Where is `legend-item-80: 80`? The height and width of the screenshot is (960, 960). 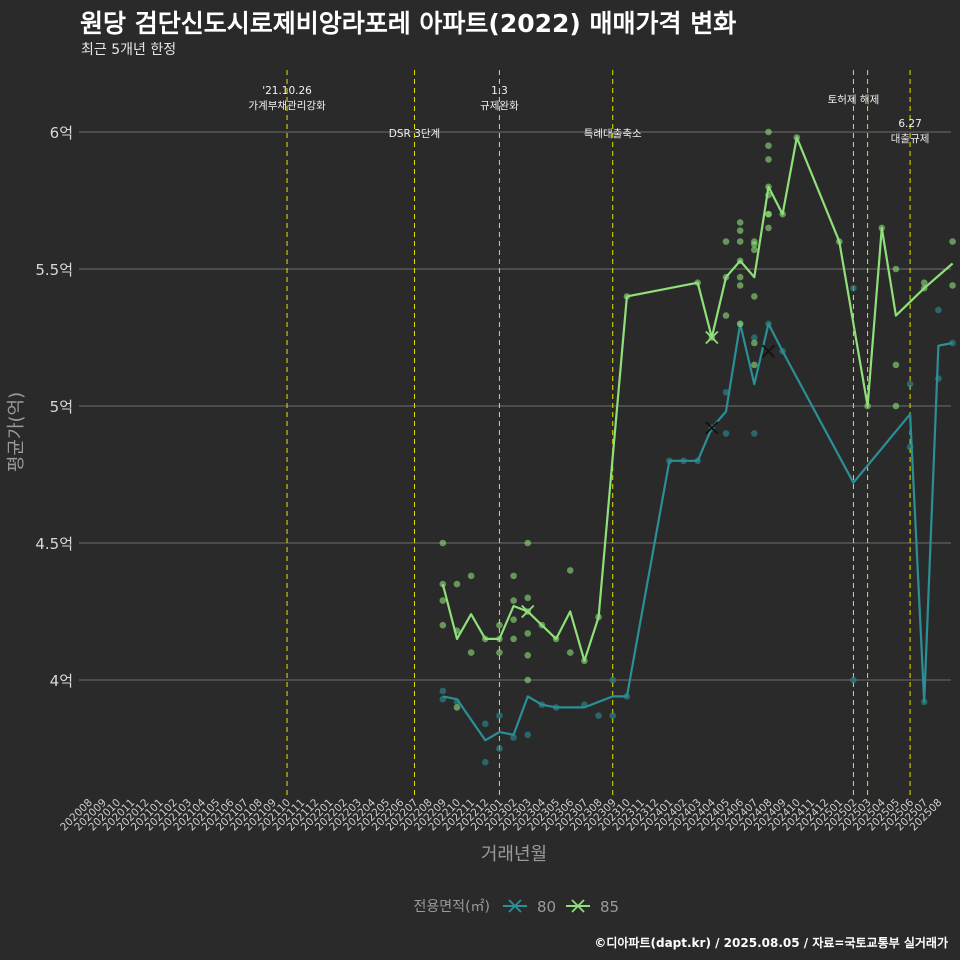 legend-item-80: 80 is located at coordinates (529, 907).